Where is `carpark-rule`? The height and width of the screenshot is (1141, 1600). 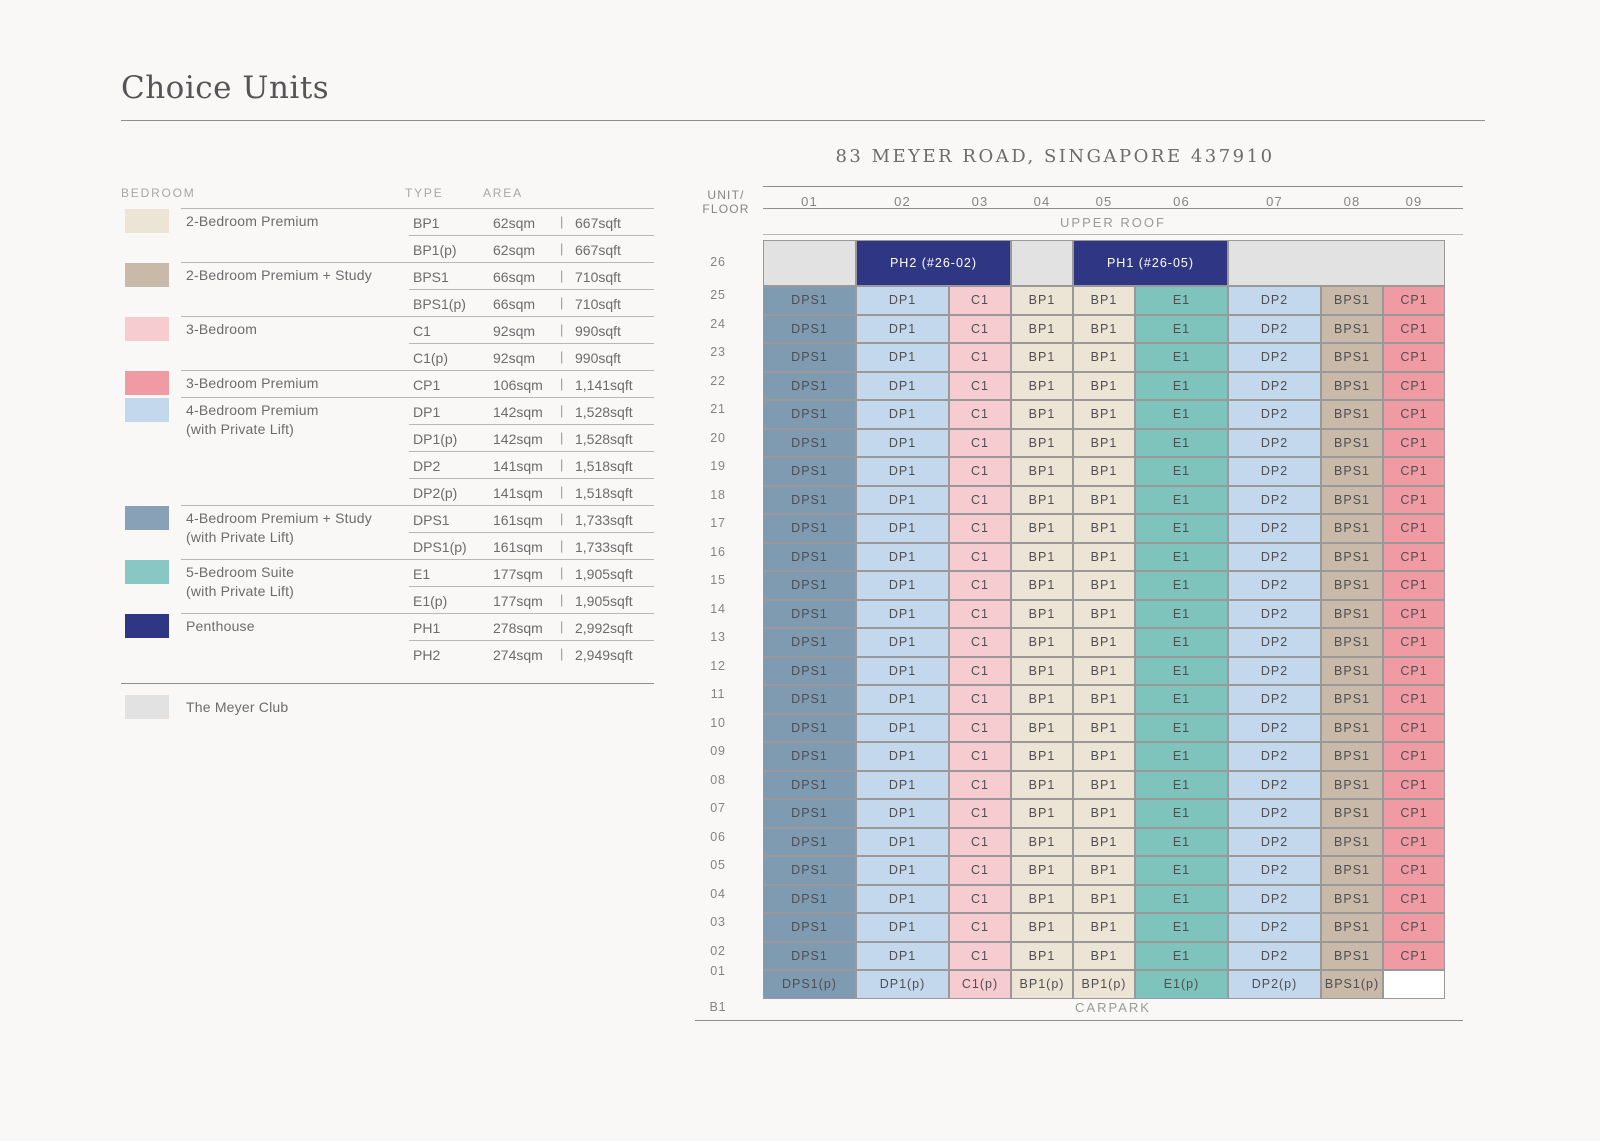
carpark-rule is located at coordinates (1079, 1020).